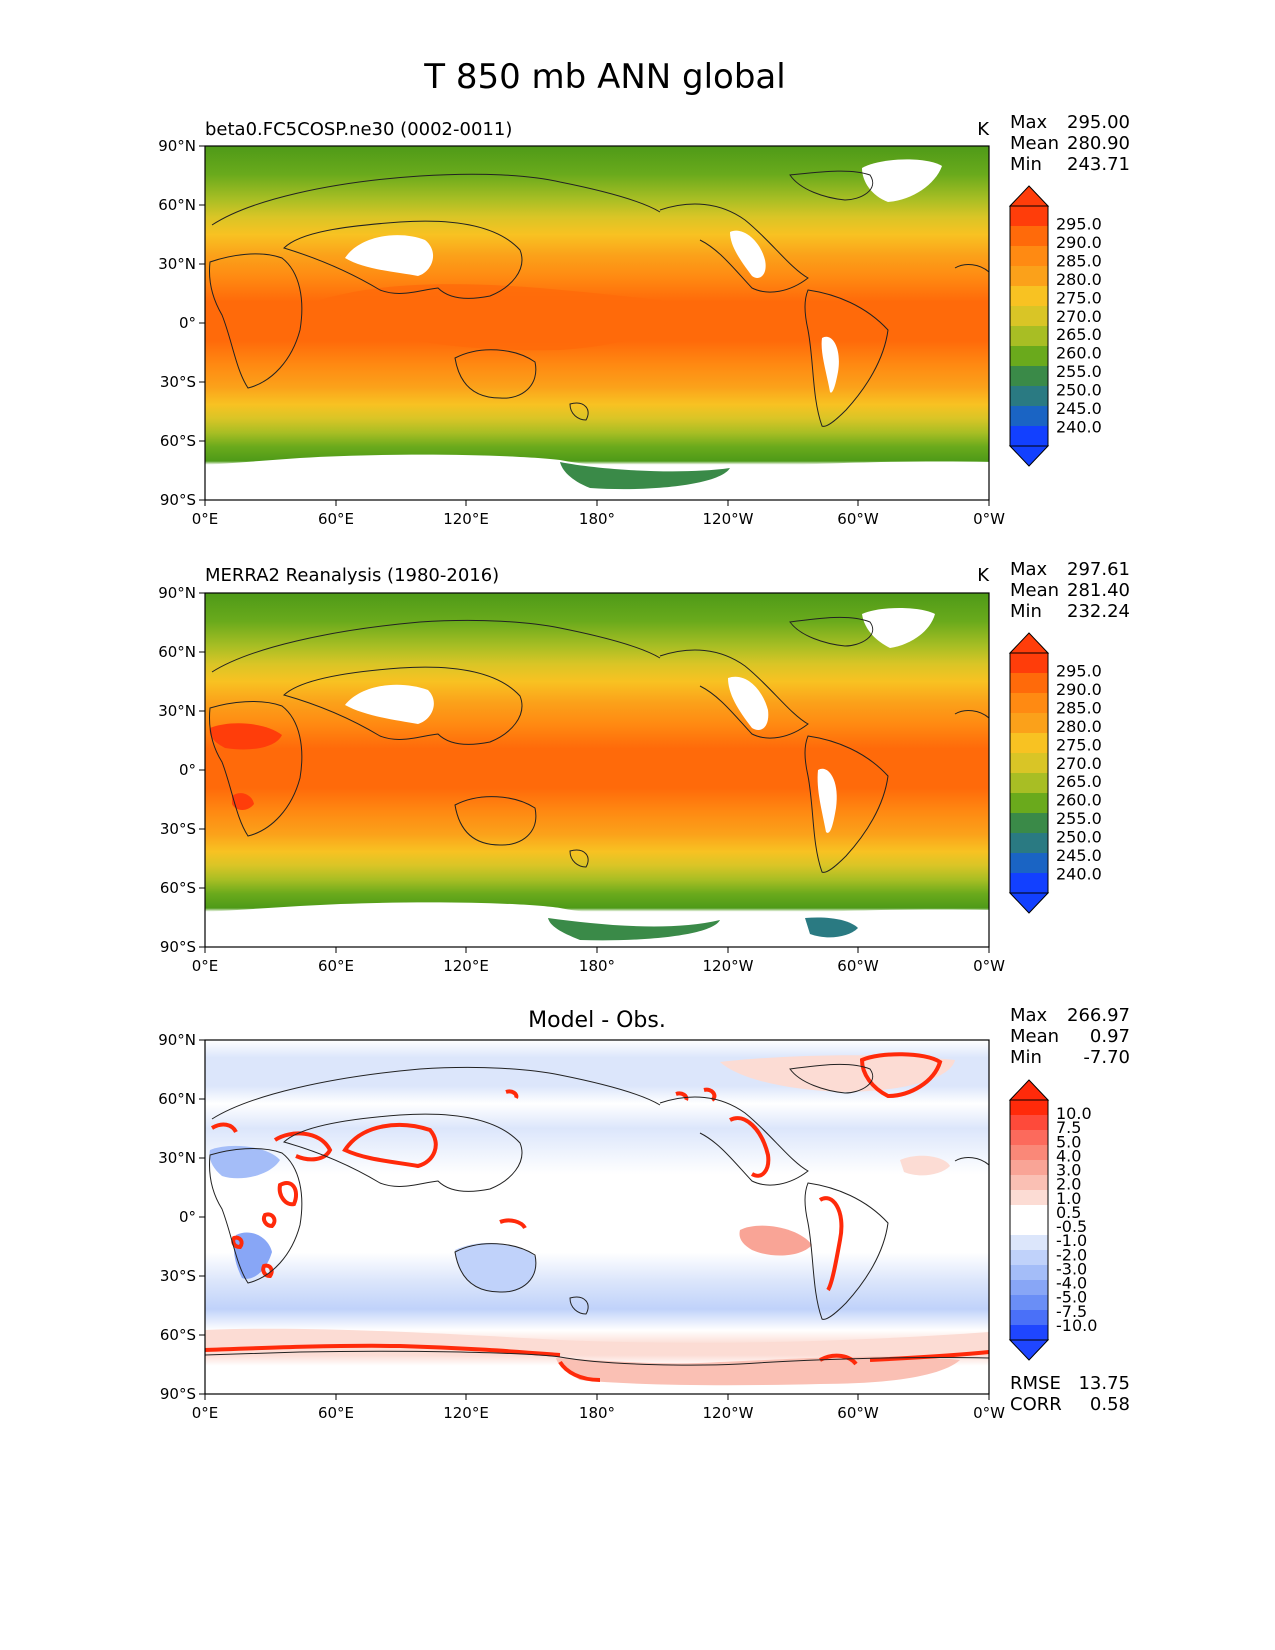 The width and height of the screenshot is (1275, 1650). I want to click on tibet-mask-model, so click(389, 255).